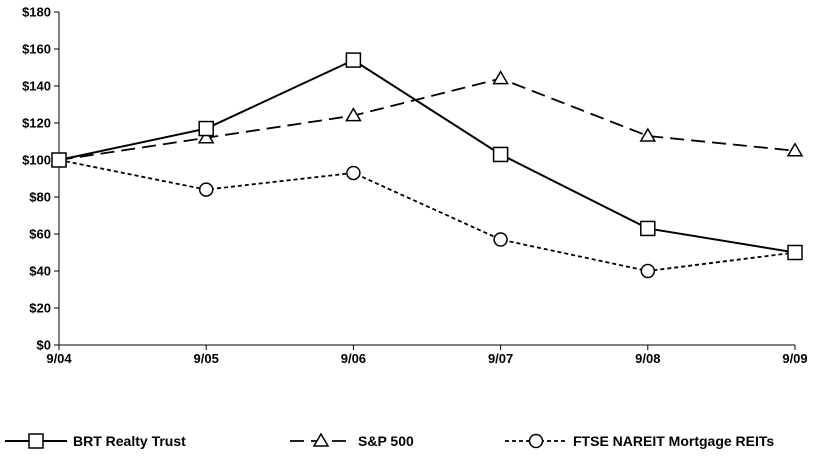 The height and width of the screenshot is (456, 831). I want to click on legend-marker-square, so click(36, 441).